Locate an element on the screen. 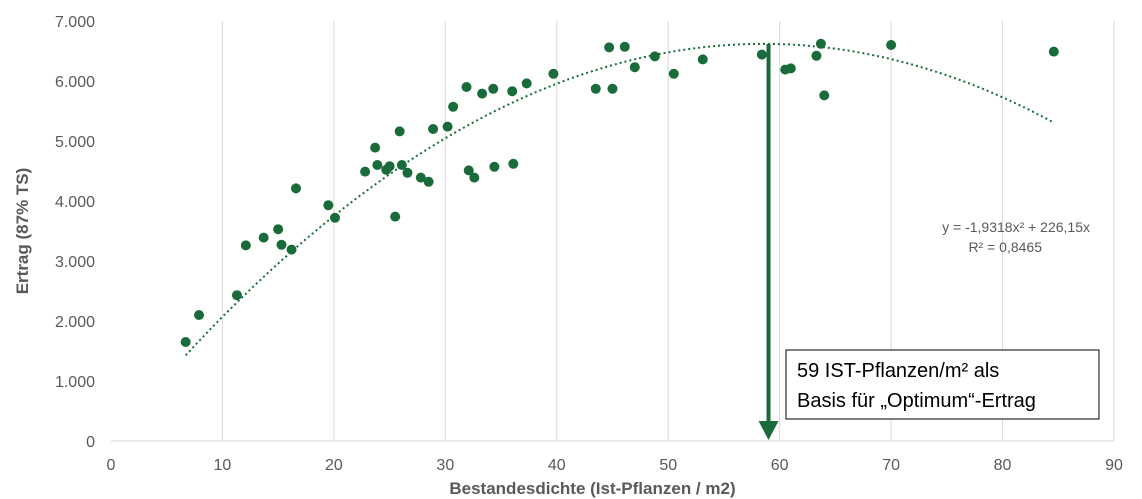 The image size is (1142, 499). annotation-line-1: 59 IST-Pflanzen/m² als is located at coordinates (898, 371).